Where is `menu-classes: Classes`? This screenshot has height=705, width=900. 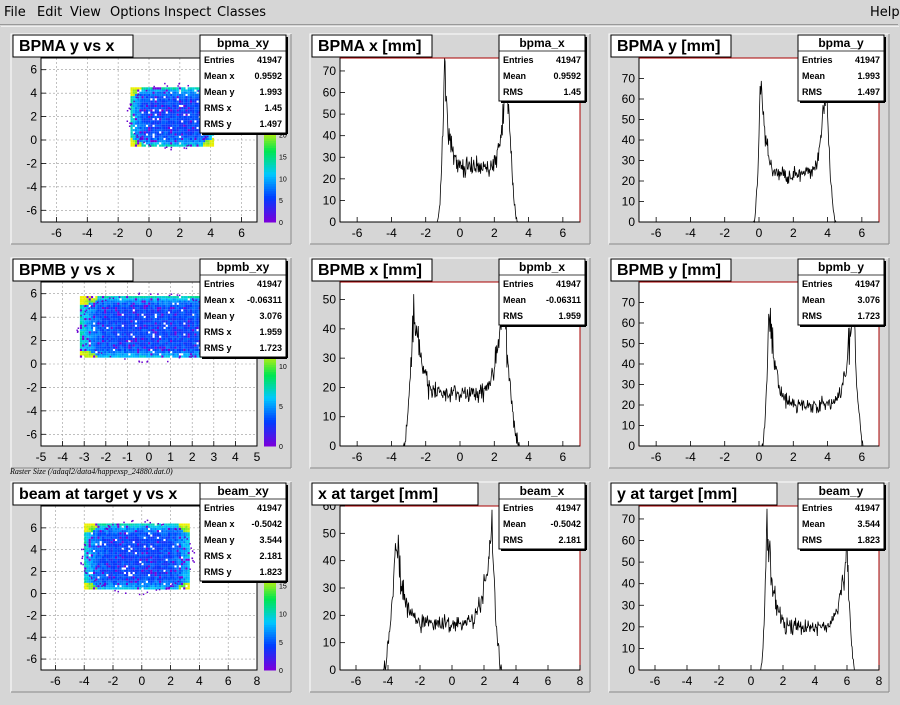
menu-classes: Classes is located at coordinates (241, 12).